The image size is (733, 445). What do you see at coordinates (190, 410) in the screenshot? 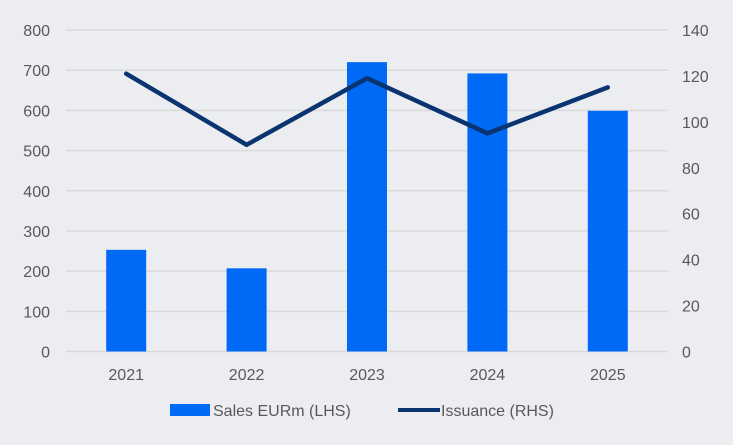
I see `legend-swatch-sales` at bounding box center [190, 410].